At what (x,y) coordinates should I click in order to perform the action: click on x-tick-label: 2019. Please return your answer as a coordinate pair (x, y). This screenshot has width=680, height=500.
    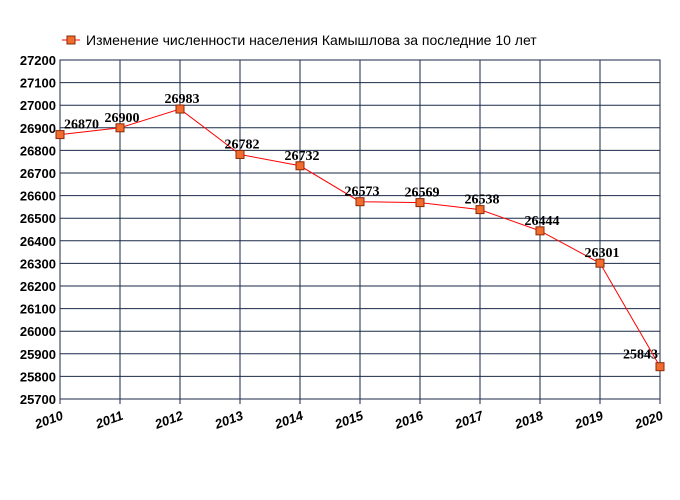
    Looking at the image, I should click on (589, 419).